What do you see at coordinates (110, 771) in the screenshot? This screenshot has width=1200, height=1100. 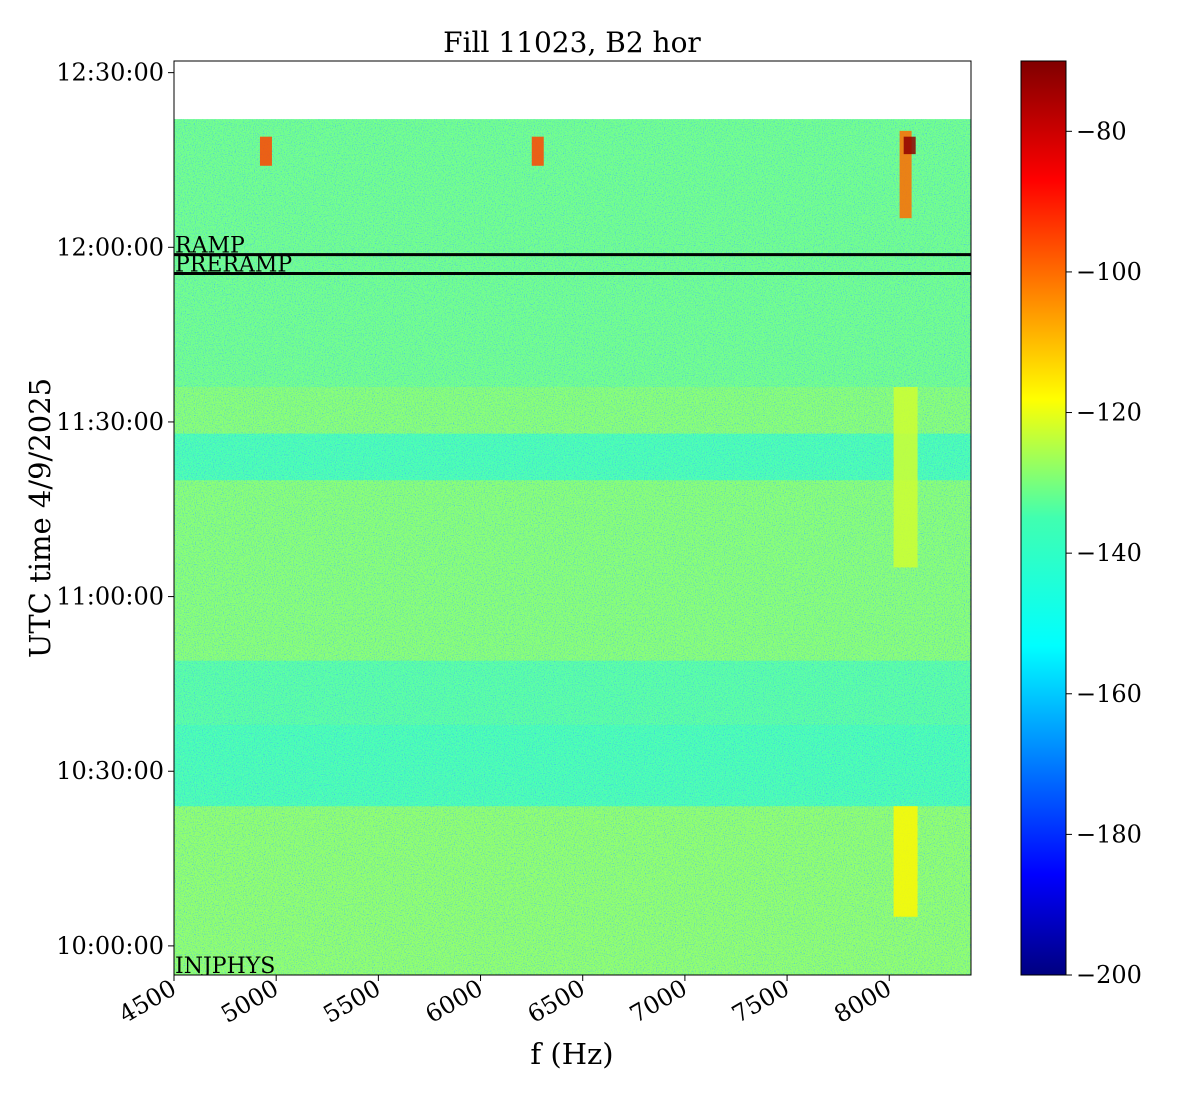 I see `y-tick-label: 10:30:00` at bounding box center [110, 771].